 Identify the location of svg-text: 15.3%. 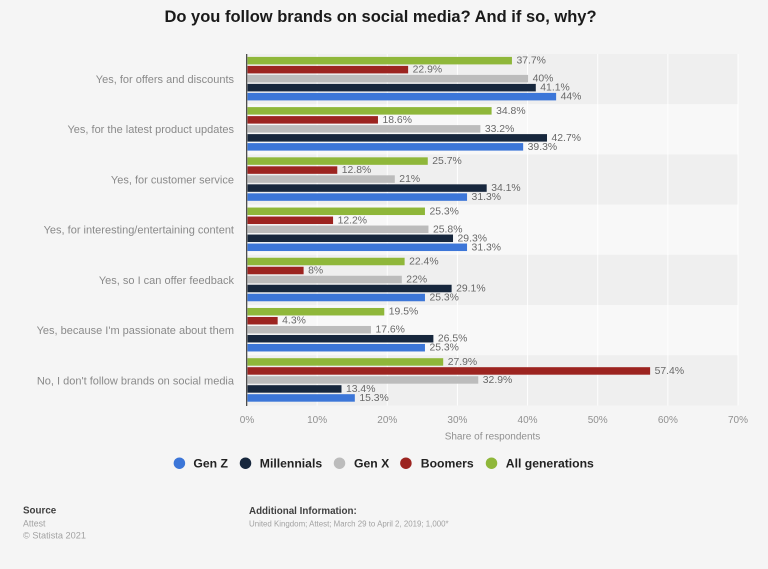
(373, 398).